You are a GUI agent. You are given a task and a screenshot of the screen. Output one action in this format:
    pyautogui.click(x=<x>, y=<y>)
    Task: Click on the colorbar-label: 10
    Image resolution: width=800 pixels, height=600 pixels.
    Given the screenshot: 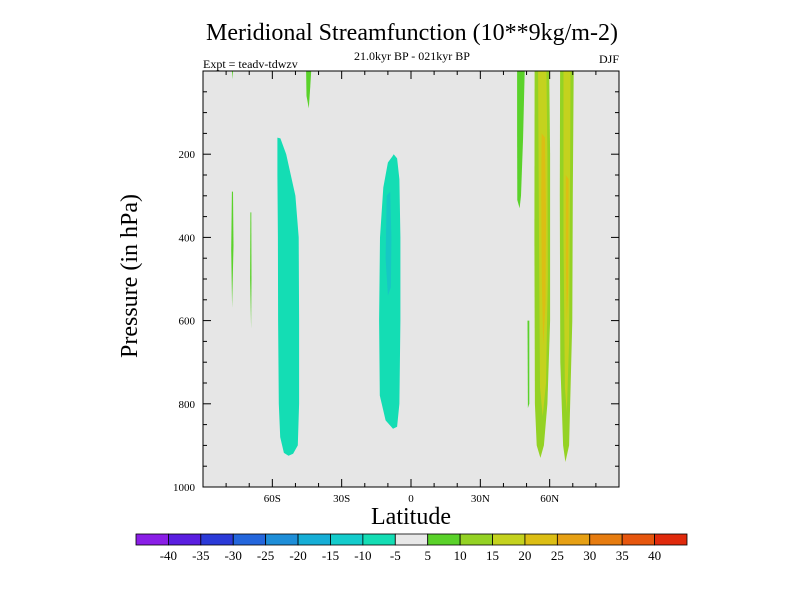 What is the action you would take?
    pyautogui.click(x=460, y=555)
    